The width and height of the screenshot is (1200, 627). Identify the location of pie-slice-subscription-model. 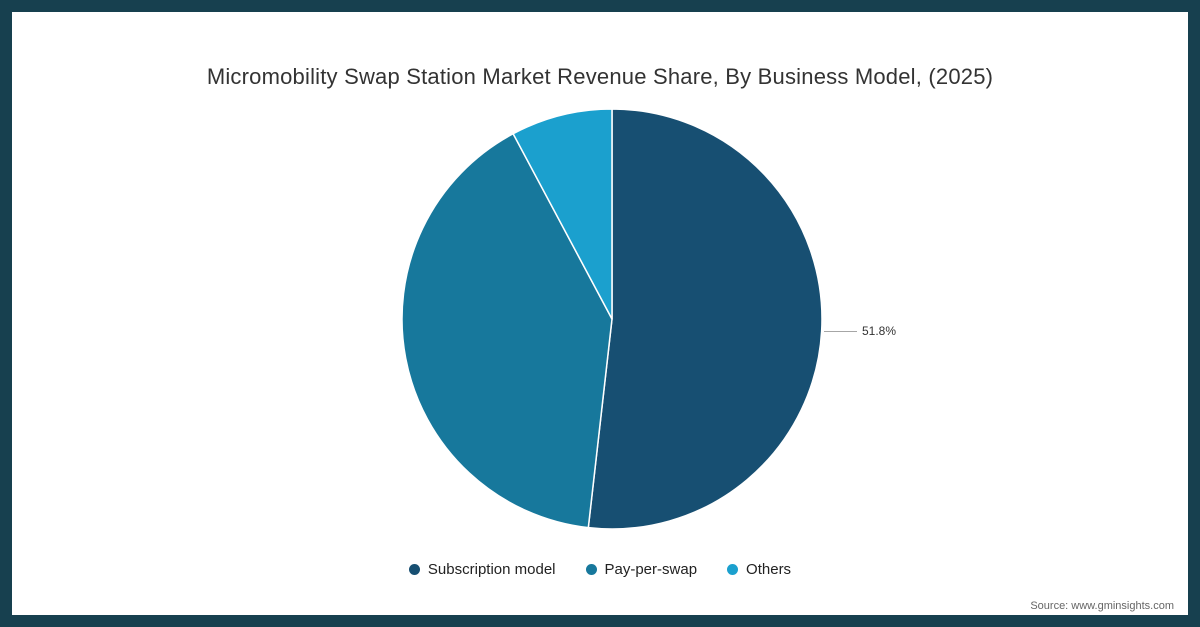
(705, 319).